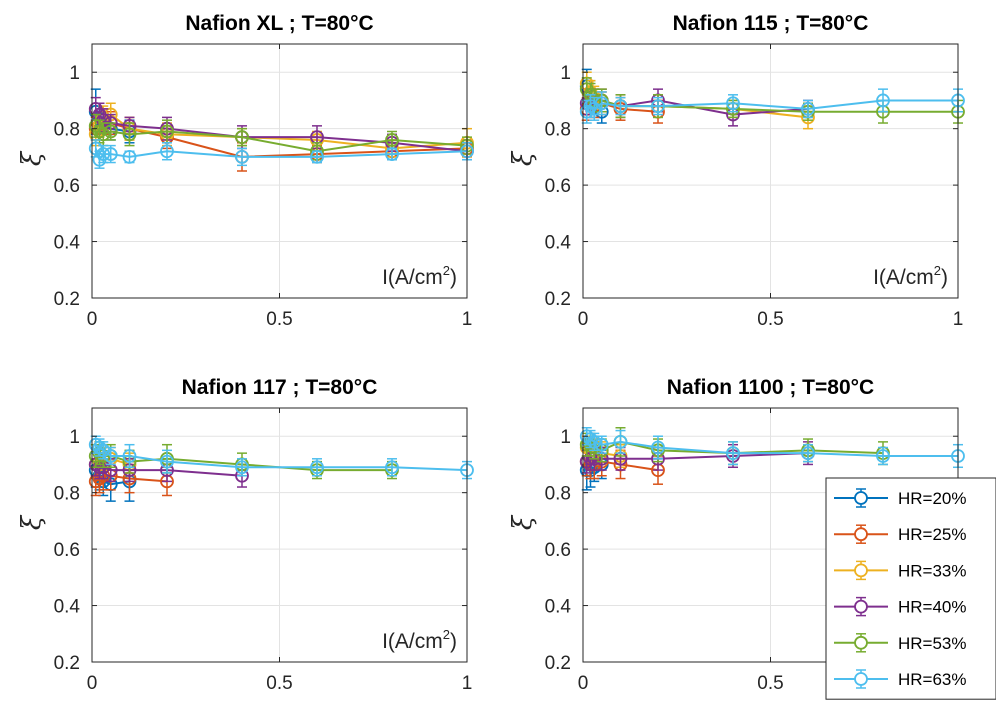 This screenshot has height=702, width=996. I want to click on panel-title: Nafion 117 ; T=80°C, so click(280, 387).